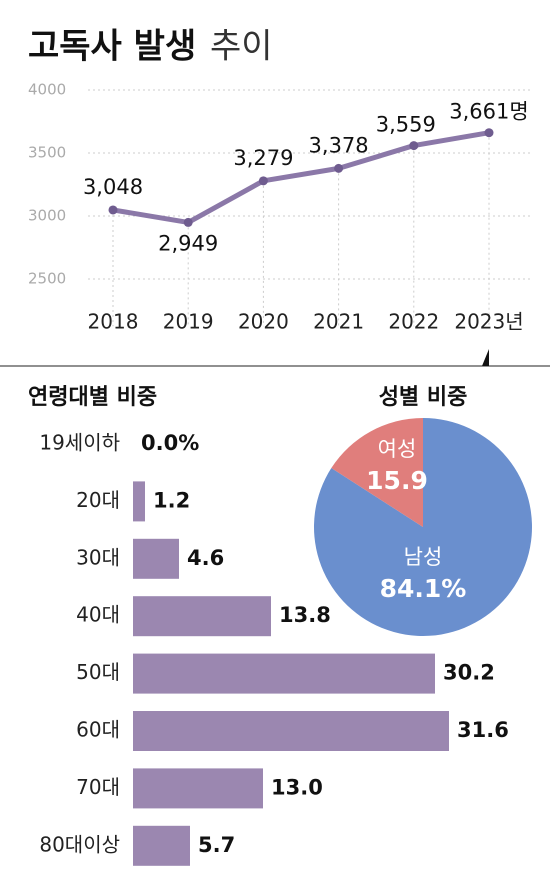  I want to click on slice-label: 남성, so click(423, 557).